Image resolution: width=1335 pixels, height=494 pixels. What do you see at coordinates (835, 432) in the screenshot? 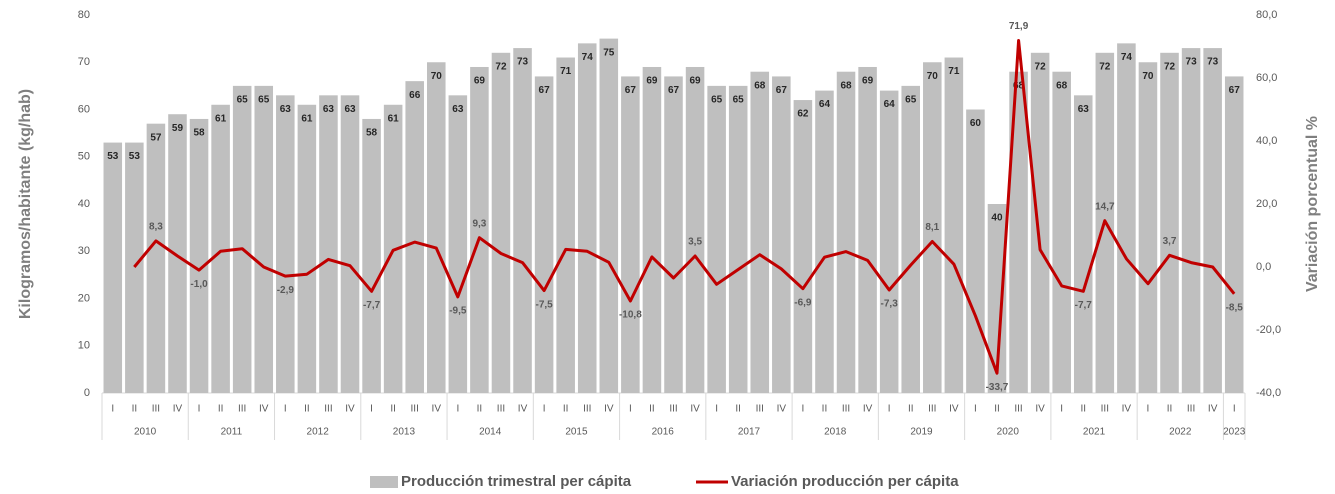
I see `year-label: 2018` at bounding box center [835, 432].